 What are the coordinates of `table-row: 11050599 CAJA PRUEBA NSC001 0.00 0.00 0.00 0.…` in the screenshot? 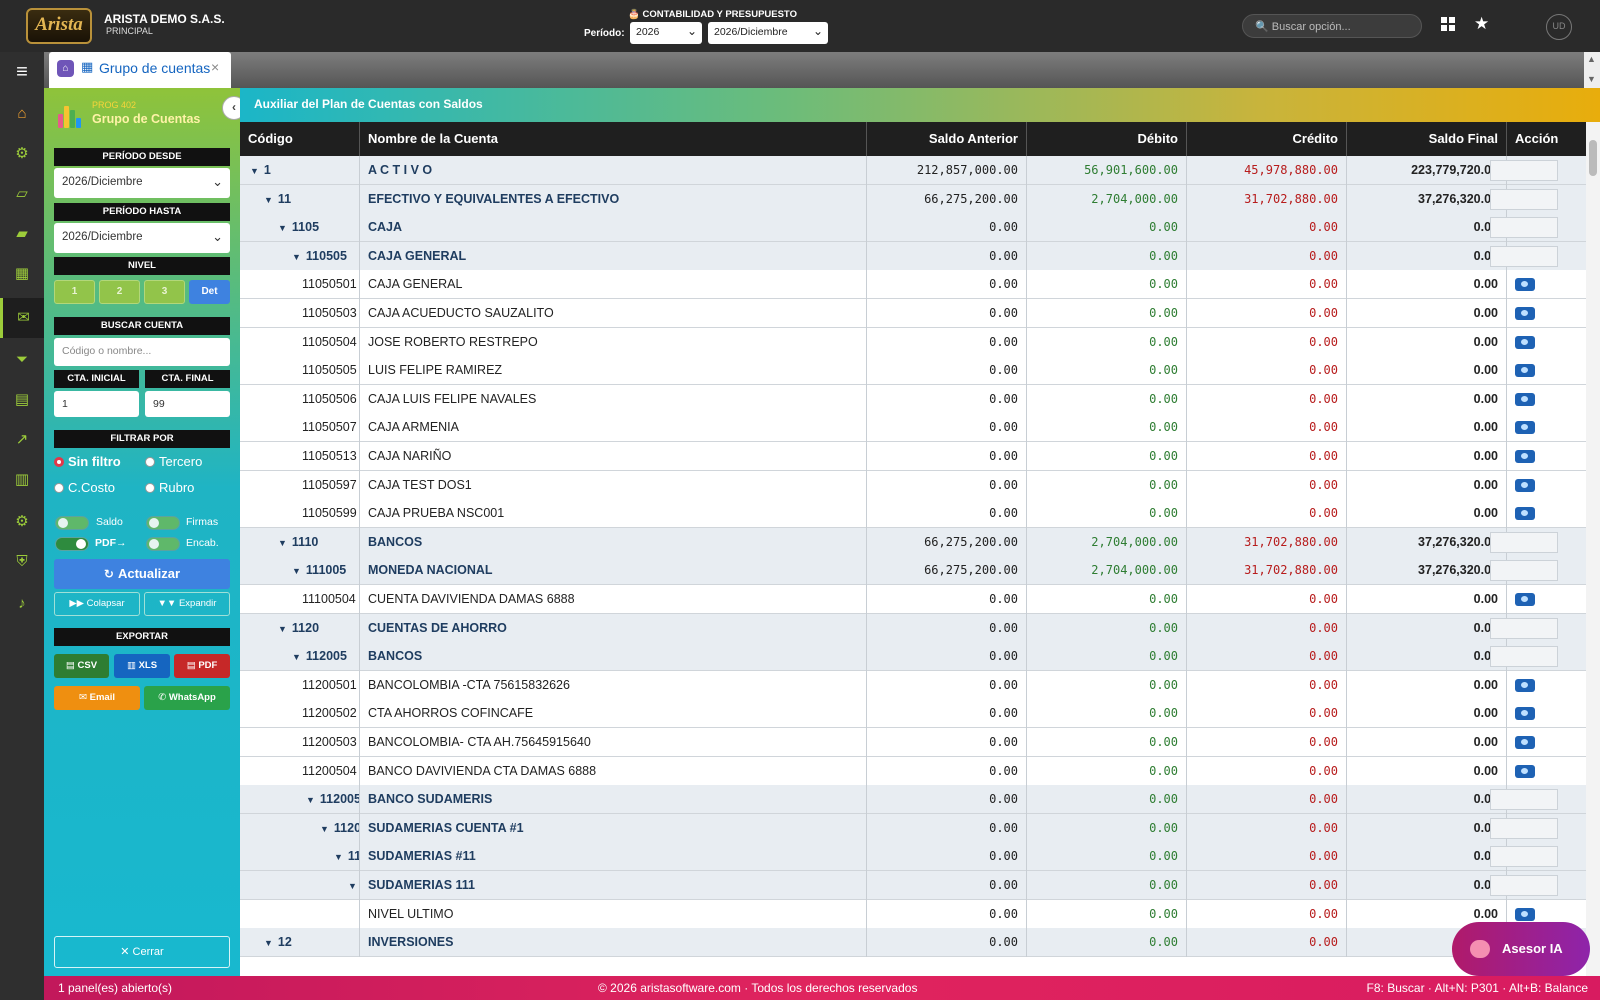 It's located at (913, 514).